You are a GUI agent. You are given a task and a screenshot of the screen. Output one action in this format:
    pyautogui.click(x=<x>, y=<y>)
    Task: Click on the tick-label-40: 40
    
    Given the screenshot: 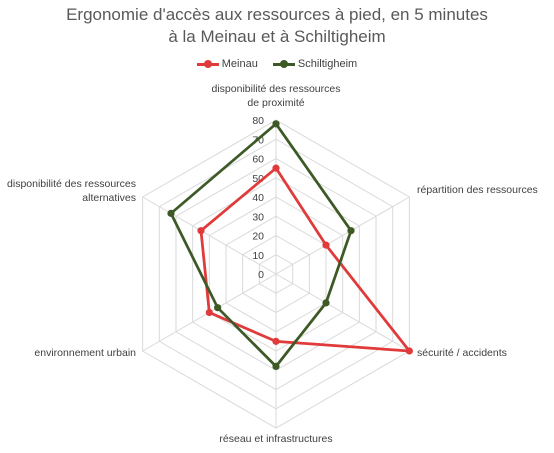 What is the action you would take?
    pyautogui.click(x=258, y=198)
    